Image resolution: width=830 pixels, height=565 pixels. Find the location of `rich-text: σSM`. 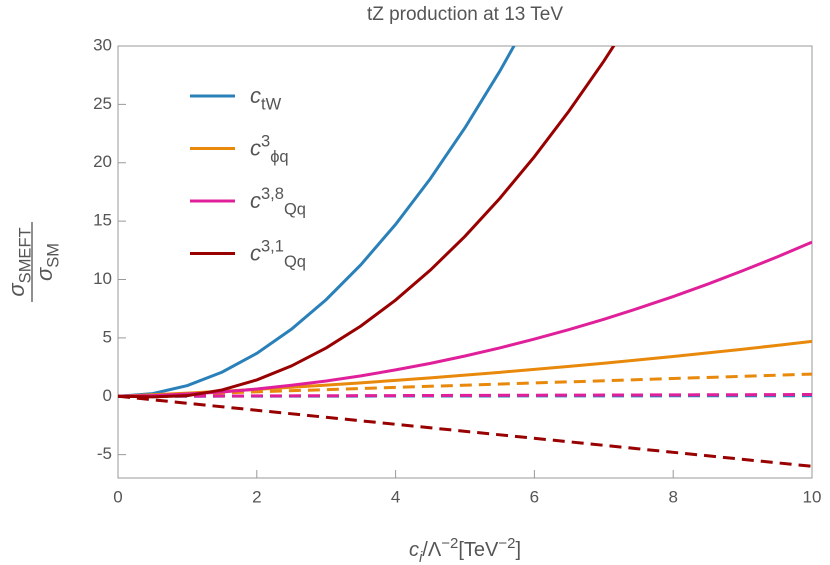

rich-text: σSM is located at coordinates (47, 262).